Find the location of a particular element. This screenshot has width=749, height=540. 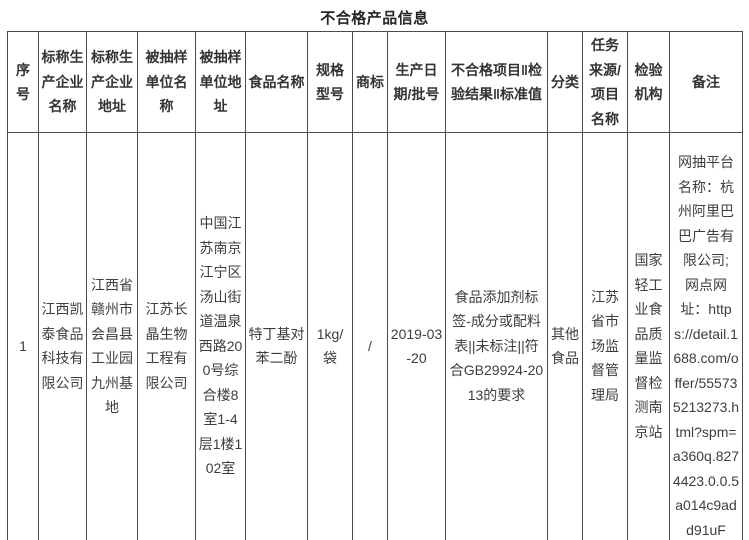

col-header-category: 分类 is located at coordinates (565, 82).